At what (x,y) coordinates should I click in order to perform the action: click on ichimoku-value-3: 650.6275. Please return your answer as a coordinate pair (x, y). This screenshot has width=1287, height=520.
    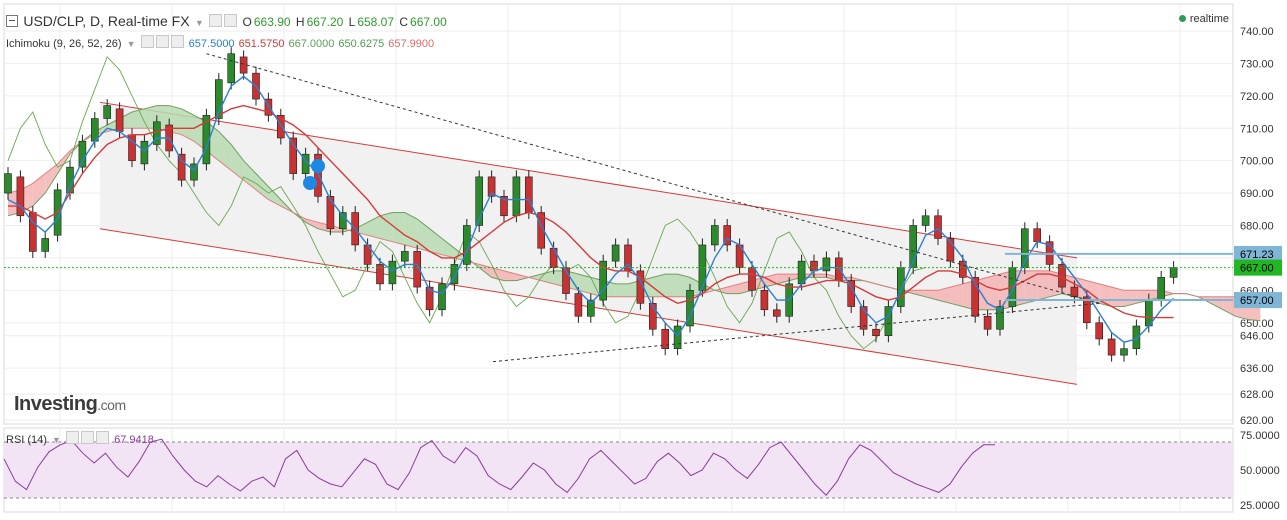
    Looking at the image, I should click on (361, 44).